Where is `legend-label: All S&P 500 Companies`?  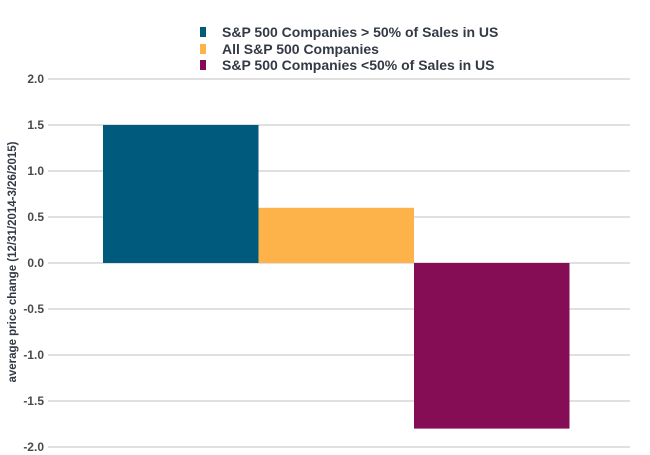
legend-label: All S&P 500 Companies is located at coordinates (300, 49).